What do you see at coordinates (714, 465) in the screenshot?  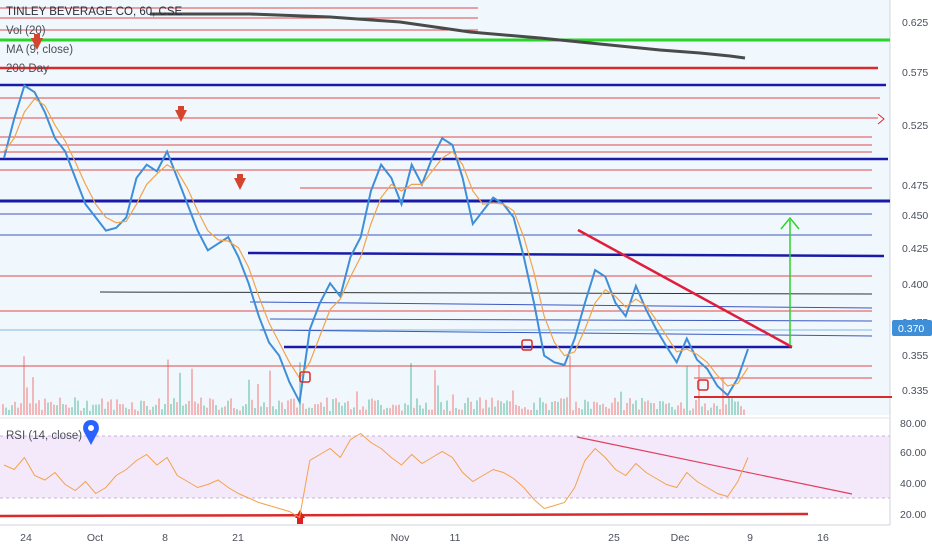 I see `rsi-trendline` at bounding box center [714, 465].